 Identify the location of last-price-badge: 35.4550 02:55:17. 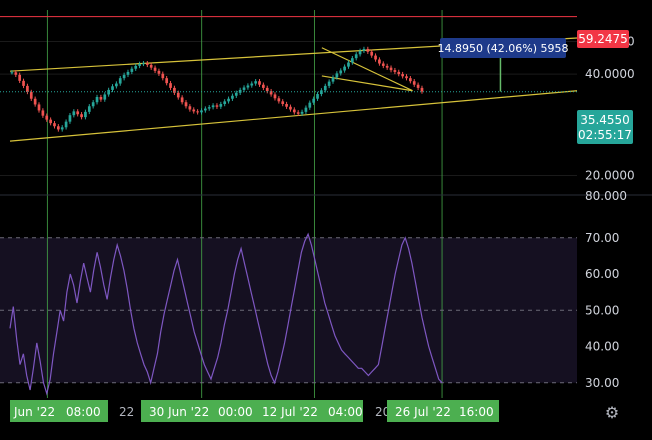
(605, 127).